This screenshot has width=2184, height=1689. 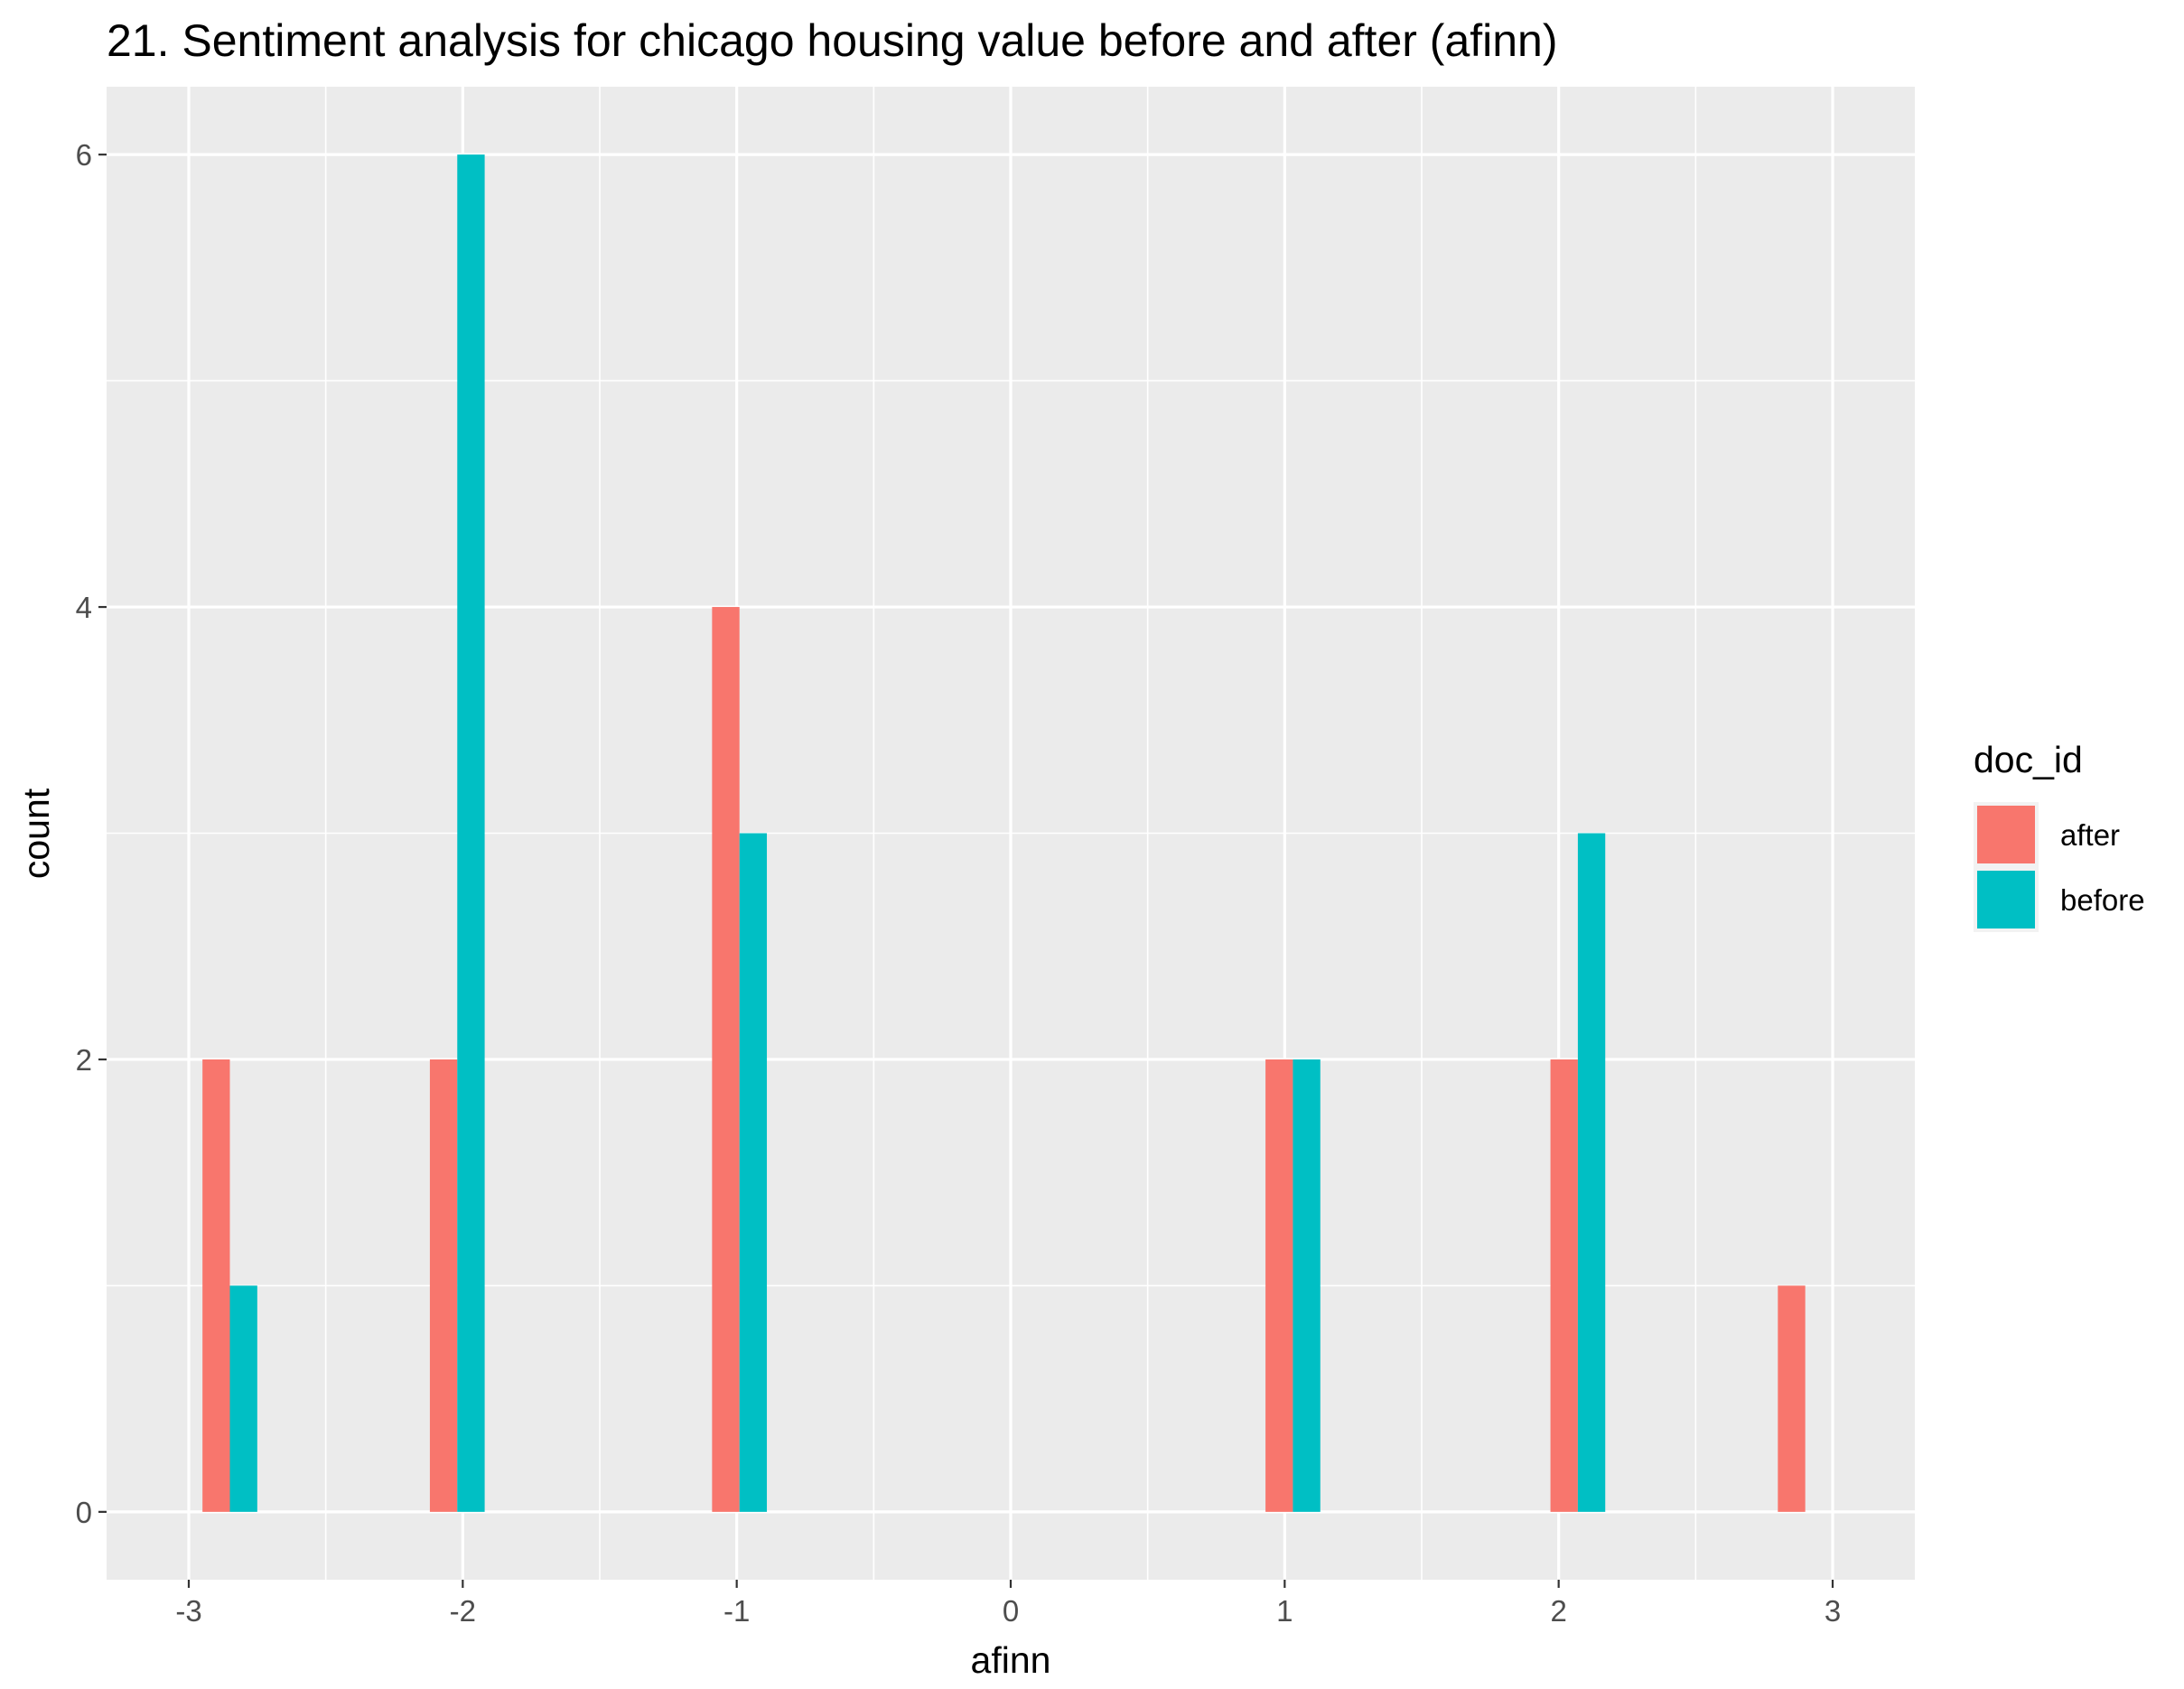 I want to click on legend-swatch-after, so click(x=2006, y=834).